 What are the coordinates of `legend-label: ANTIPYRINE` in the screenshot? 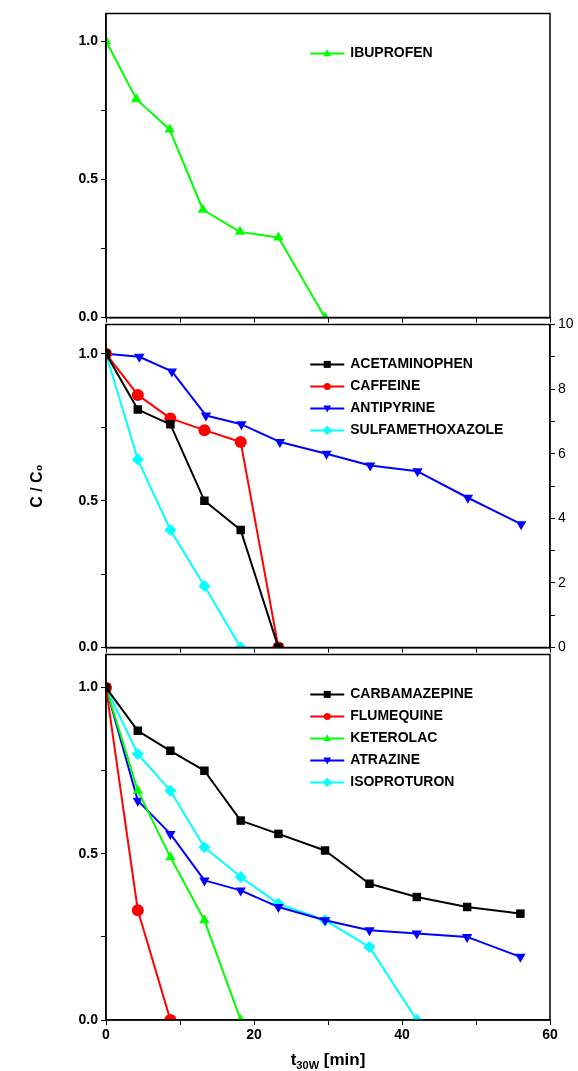 It's located at (393, 407).